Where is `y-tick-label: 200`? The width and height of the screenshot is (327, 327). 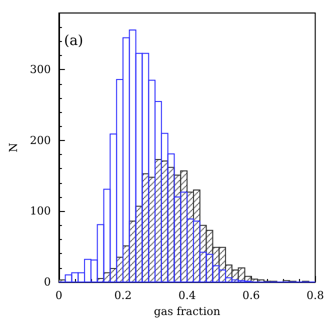
y-tick-label: 200 is located at coordinates (40, 140).